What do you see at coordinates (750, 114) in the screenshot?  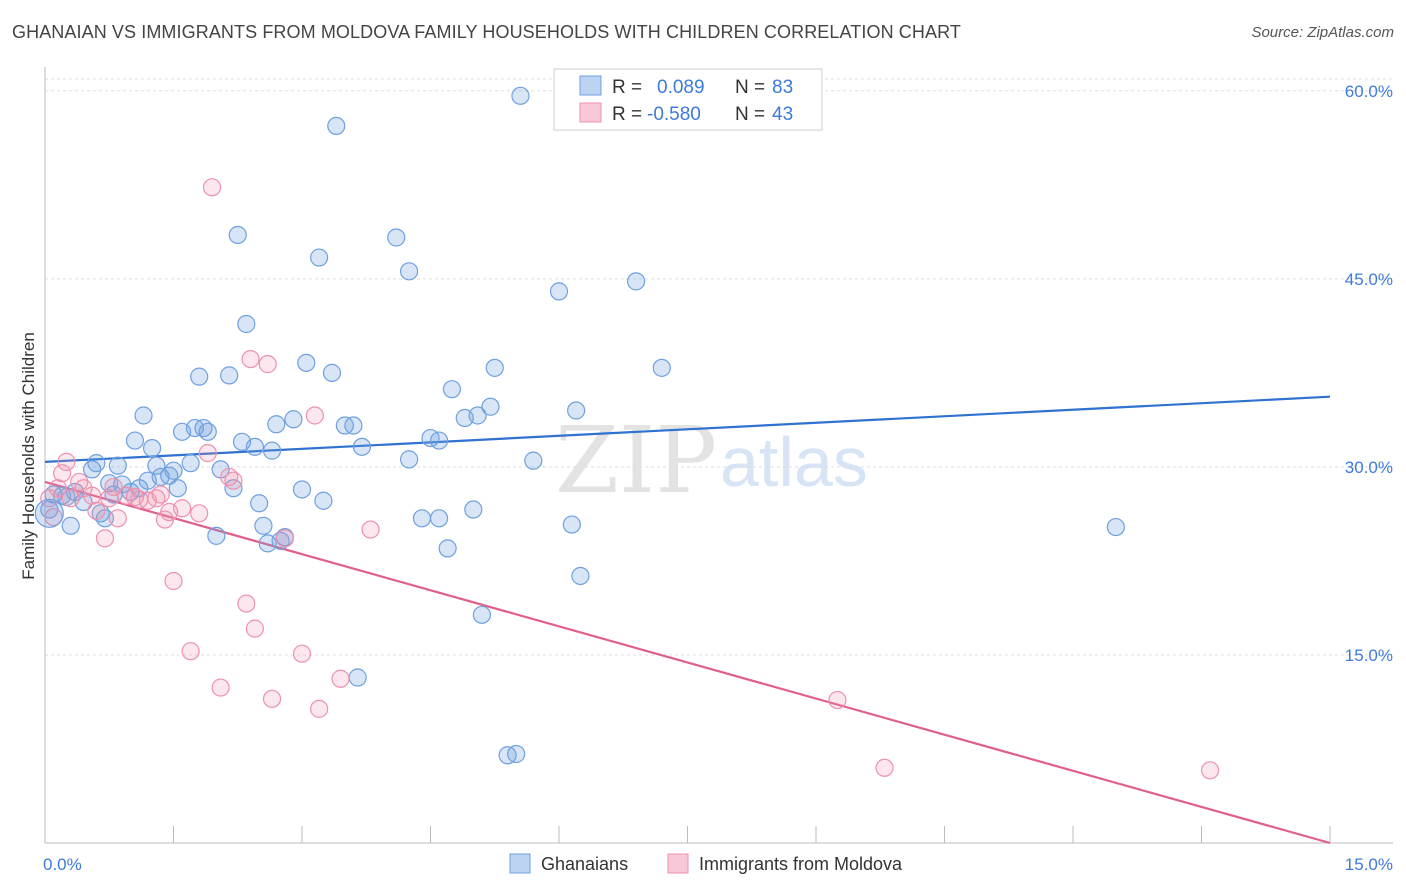 I see `legend-n-label-2: N =` at bounding box center [750, 114].